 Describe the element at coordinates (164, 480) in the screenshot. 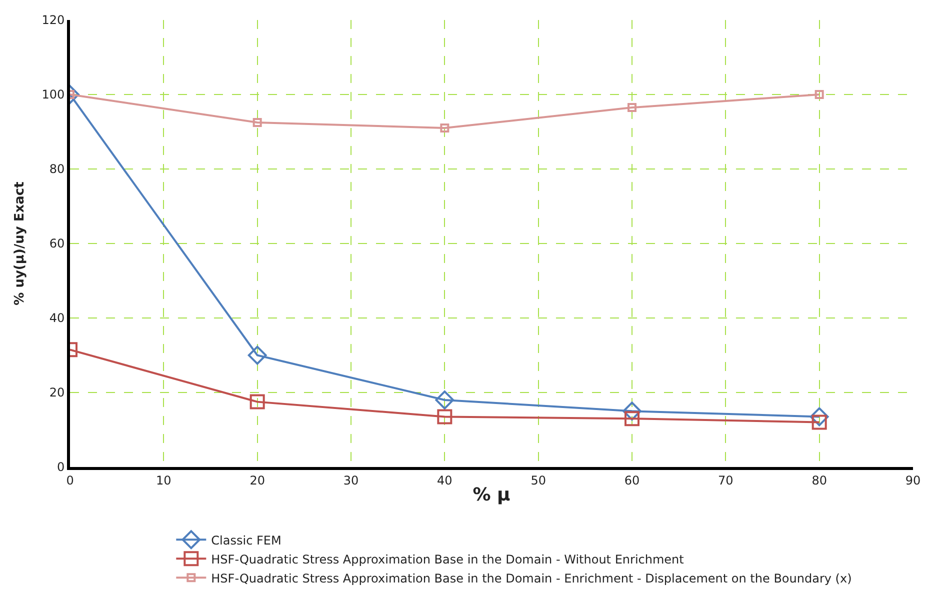

I see `x-tick-label: 10` at that location.